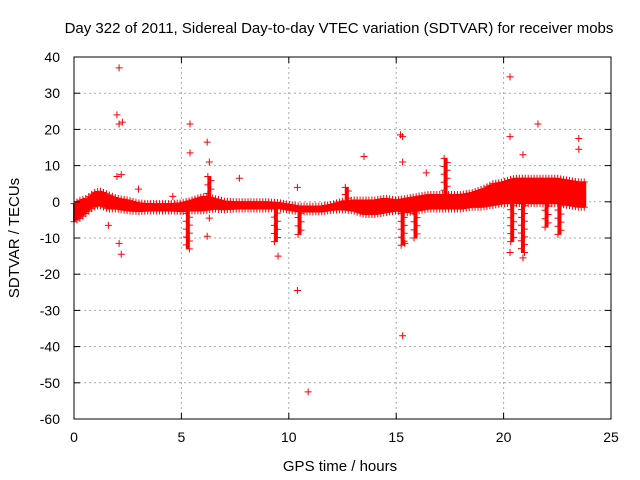 This screenshot has height=480, width=640. I want to click on x-tick-label: 20, so click(504, 437).